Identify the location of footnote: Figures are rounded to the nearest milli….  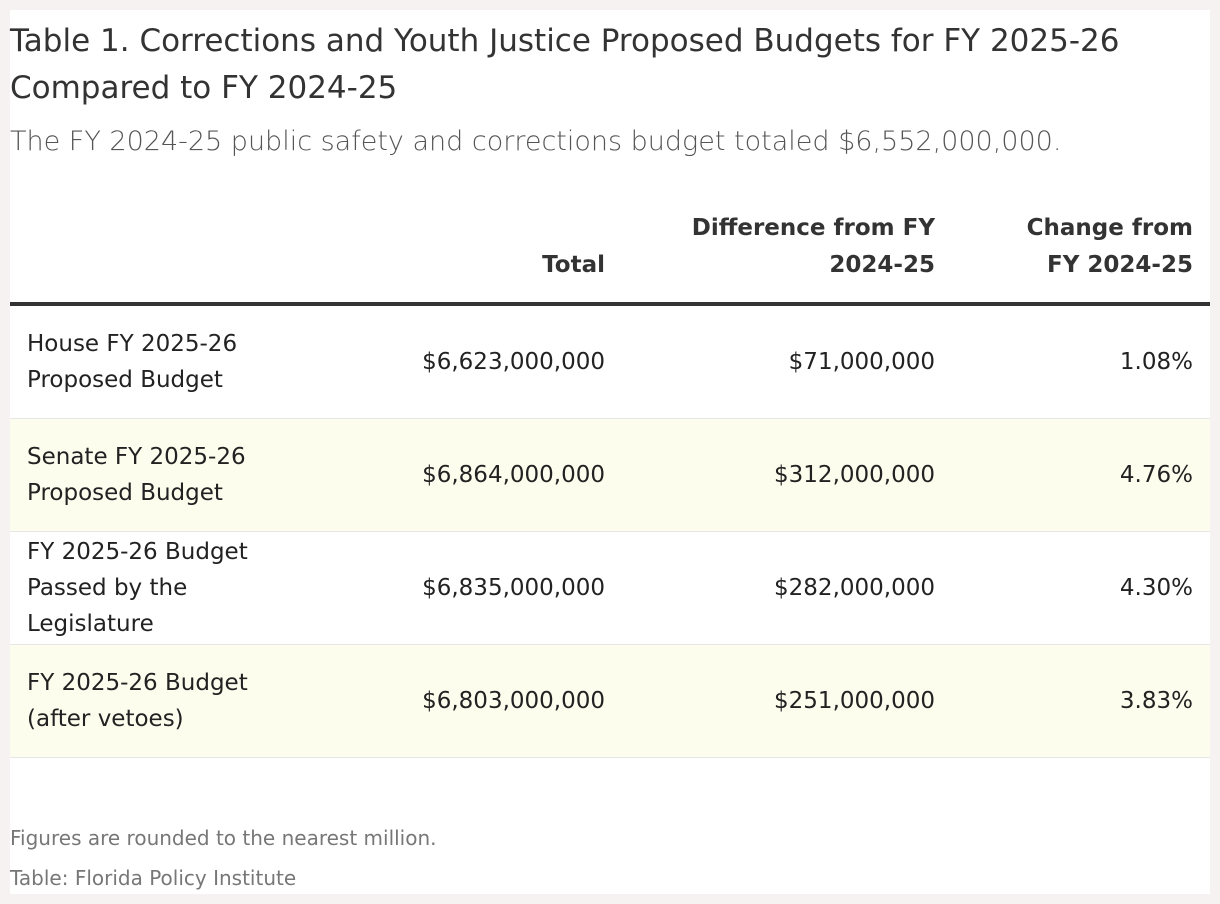
(223, 838).